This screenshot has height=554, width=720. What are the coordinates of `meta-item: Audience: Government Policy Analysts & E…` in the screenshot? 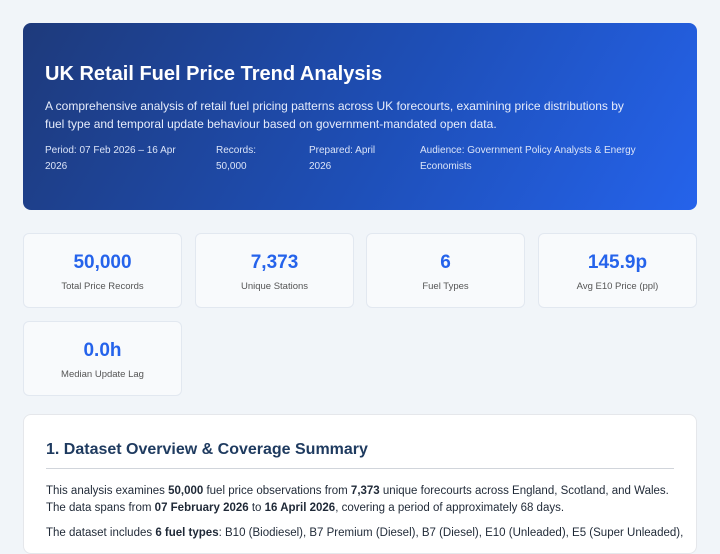 It's located at (528, 158).